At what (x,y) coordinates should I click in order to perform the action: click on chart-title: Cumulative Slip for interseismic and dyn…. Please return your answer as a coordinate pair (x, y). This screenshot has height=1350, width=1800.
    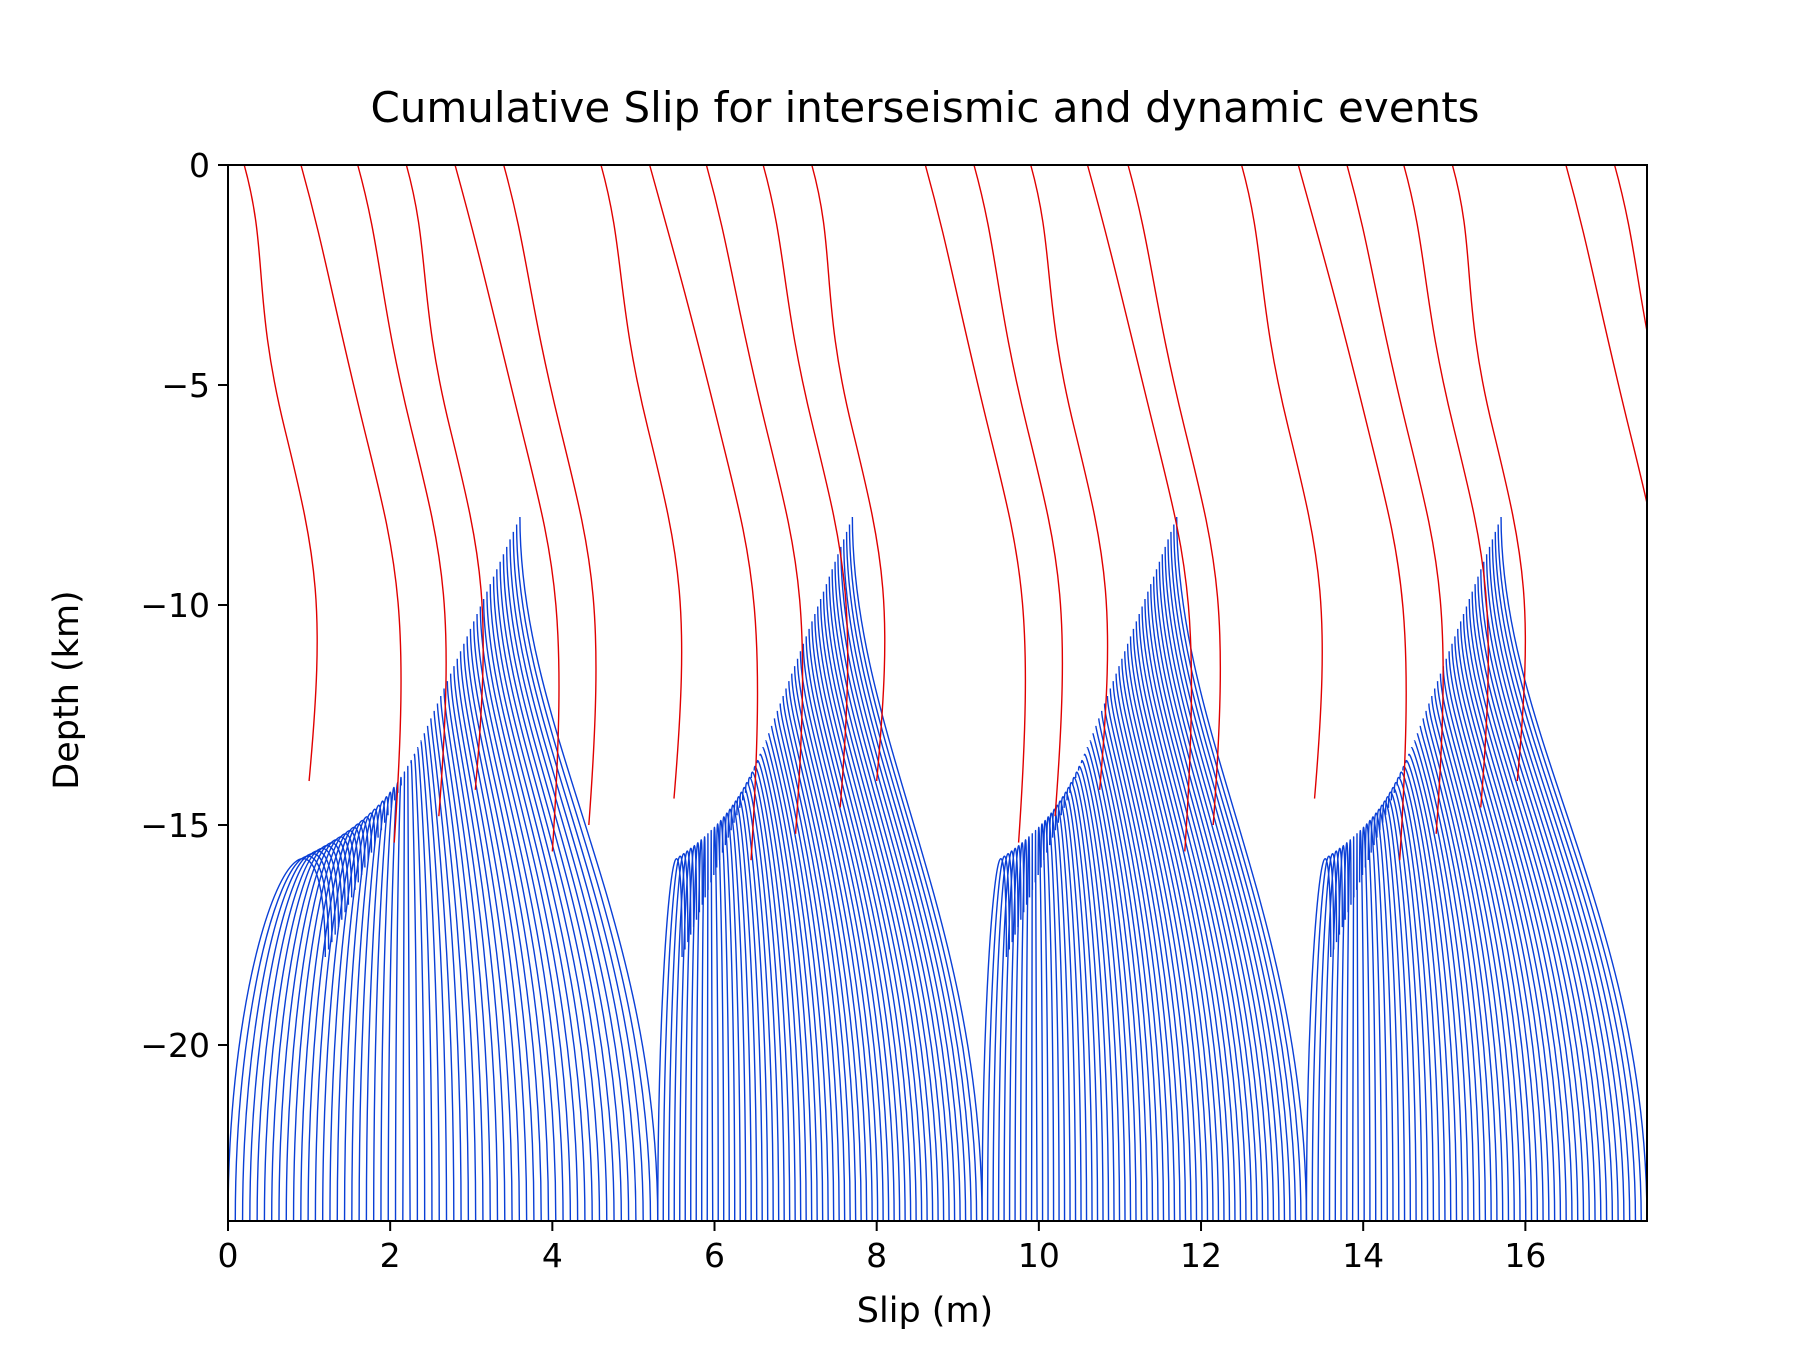
    Looking at the image, I should click on (924, 107).